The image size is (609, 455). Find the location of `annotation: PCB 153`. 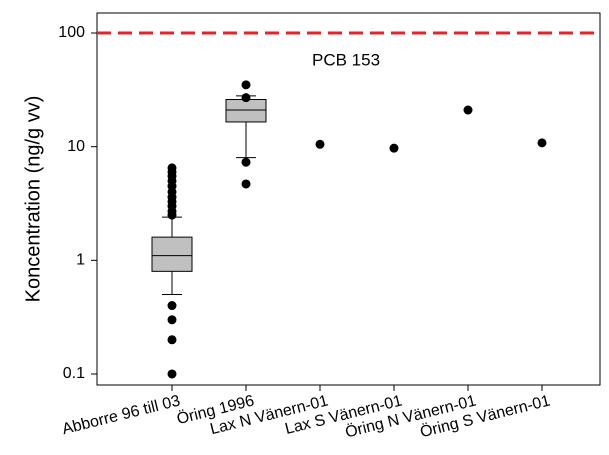

annotation: PCB 153 is located at coordinates (346, 59).